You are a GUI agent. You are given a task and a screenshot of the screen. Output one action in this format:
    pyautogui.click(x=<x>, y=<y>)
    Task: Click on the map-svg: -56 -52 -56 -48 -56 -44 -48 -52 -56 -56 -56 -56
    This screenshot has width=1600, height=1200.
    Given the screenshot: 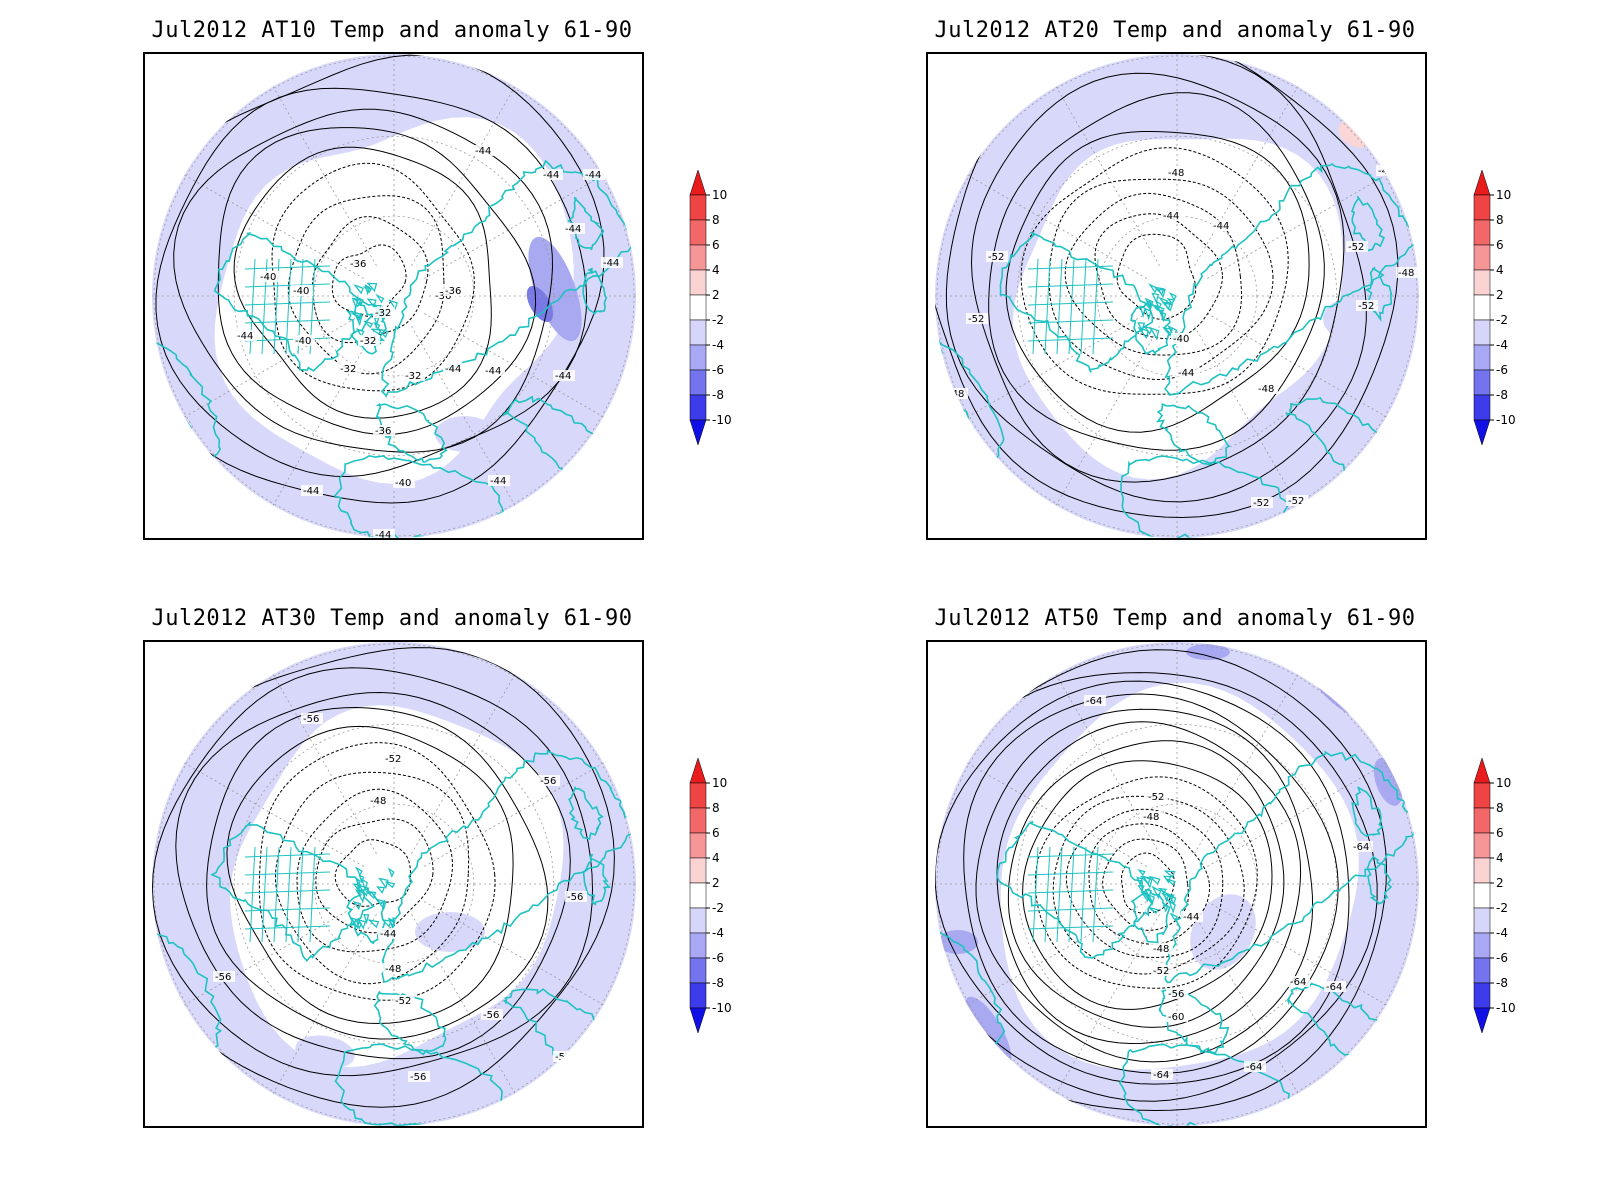 What is the action you would take?
    pyautogui.click(x=394, y=884)
    